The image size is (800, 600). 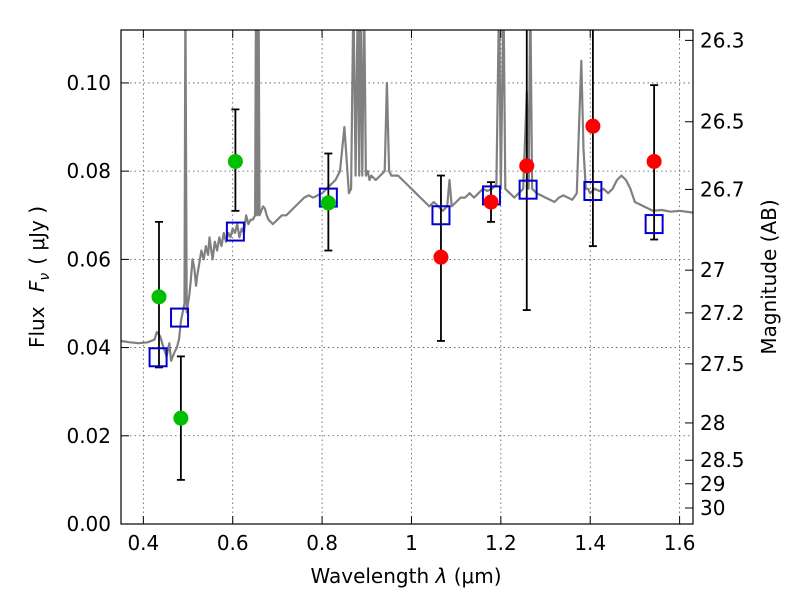 What do you see at coordinates (322, 543) in the screenshot?
I see `x-tick-label: 0.8` at bounding box center [322, 543].